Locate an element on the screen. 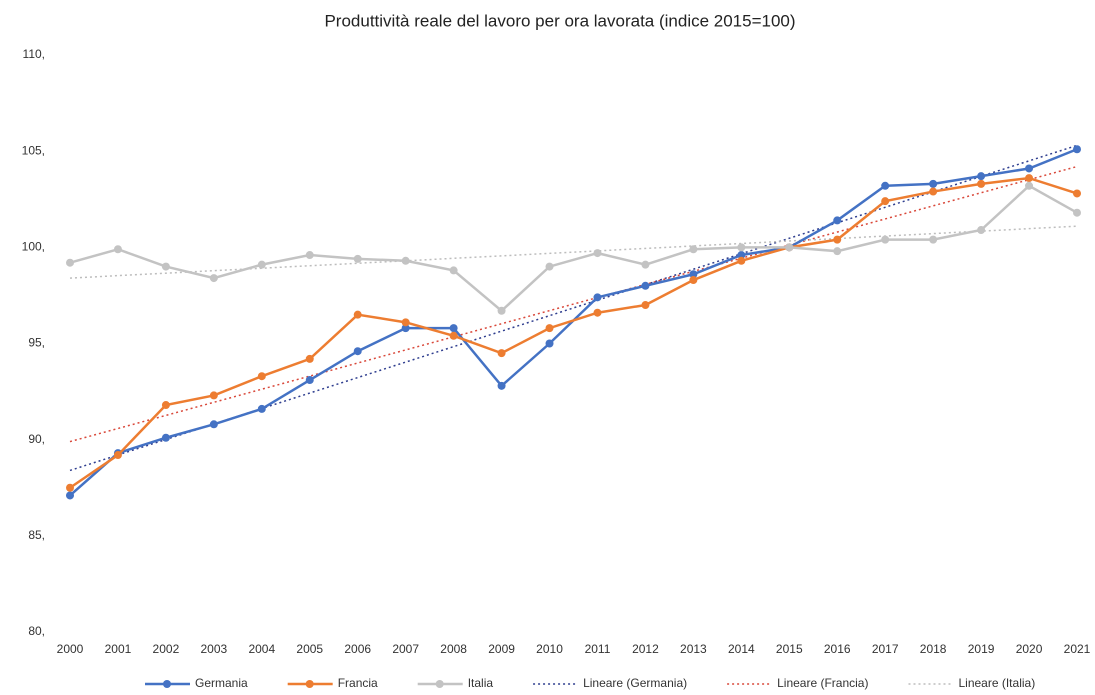 The width and height of the screenshot is (1095, 695). x-tick-label: 2014 is located at coordinates (741, 649).